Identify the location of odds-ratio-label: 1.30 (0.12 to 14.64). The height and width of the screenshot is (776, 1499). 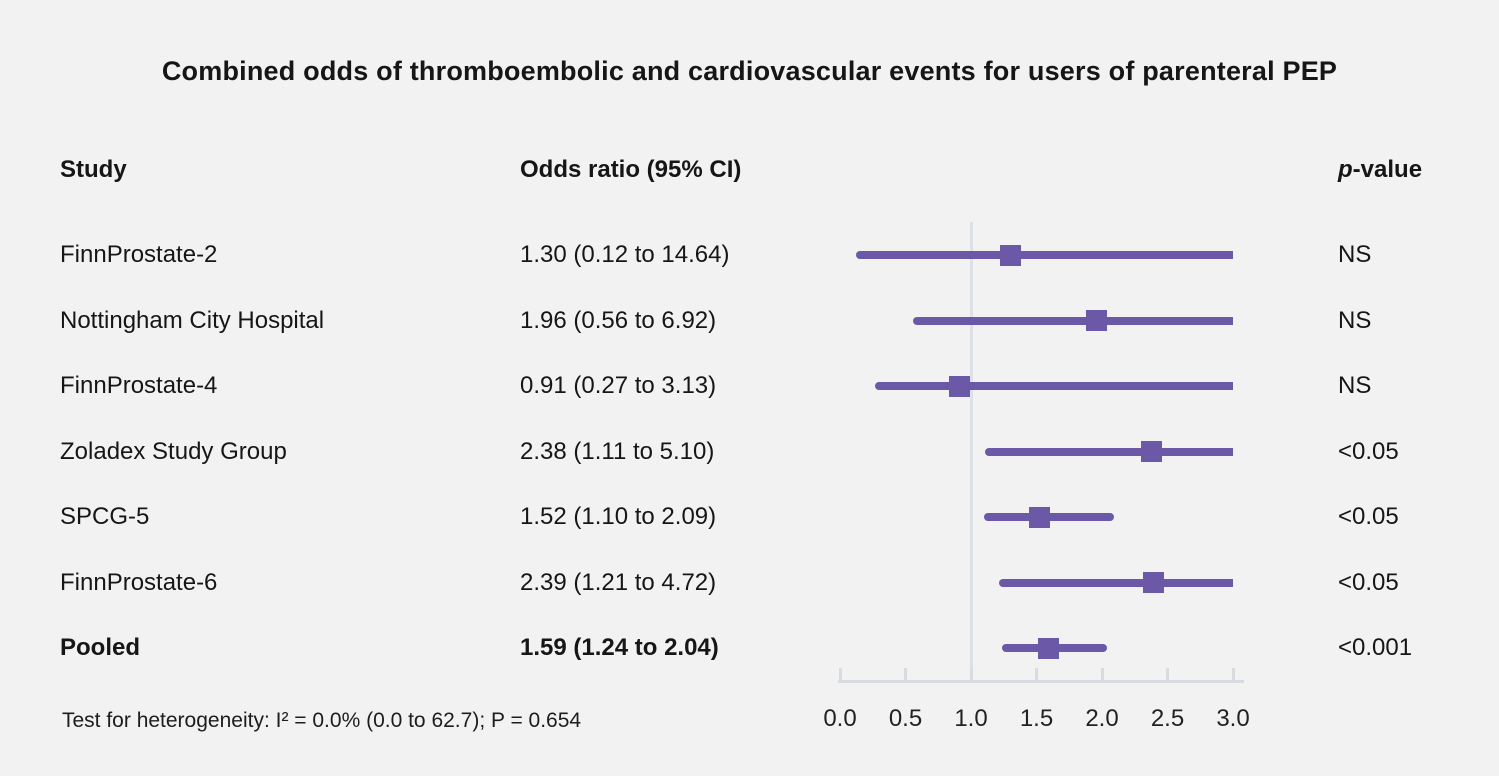
(625, 254).